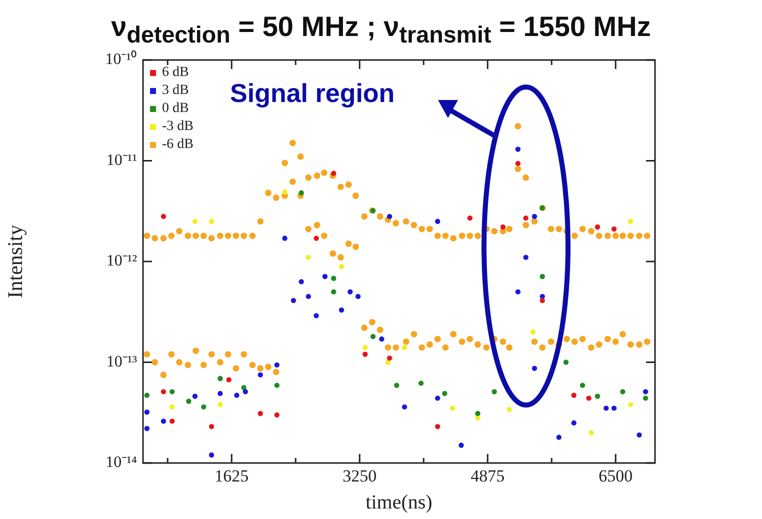 The image size is (762, 519). I want to click on legend-label: -3 dB, so click(178, 127).